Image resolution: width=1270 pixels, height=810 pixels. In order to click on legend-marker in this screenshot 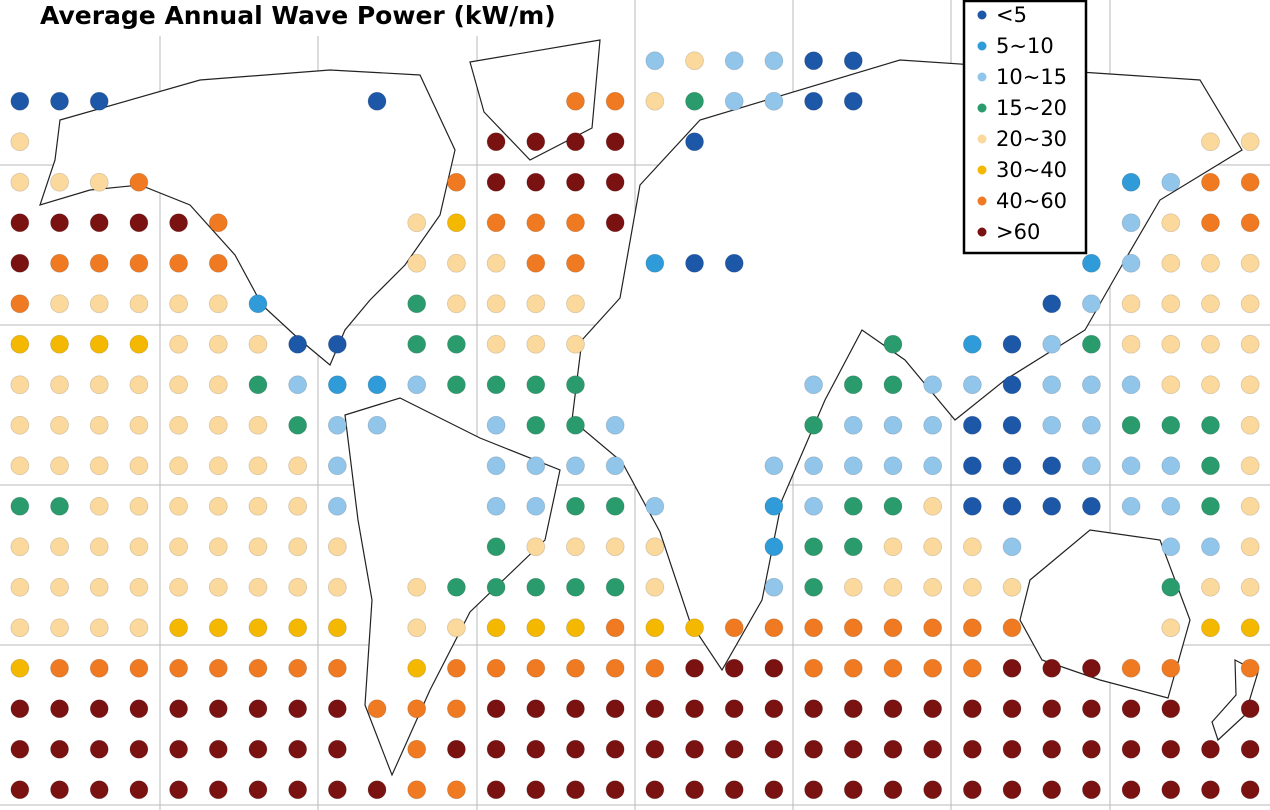, I will do `click(982, 170)`.